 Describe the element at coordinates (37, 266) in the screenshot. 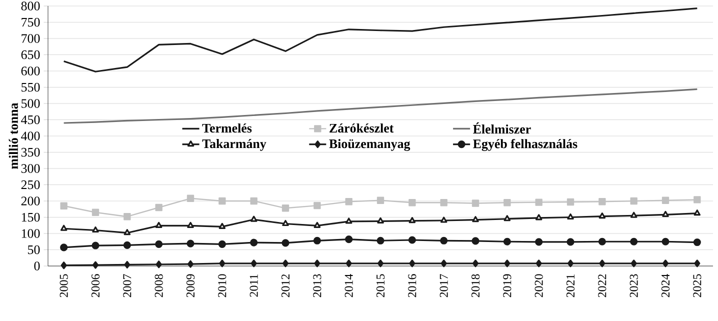

I see `y-tick-label: 0` at that location.